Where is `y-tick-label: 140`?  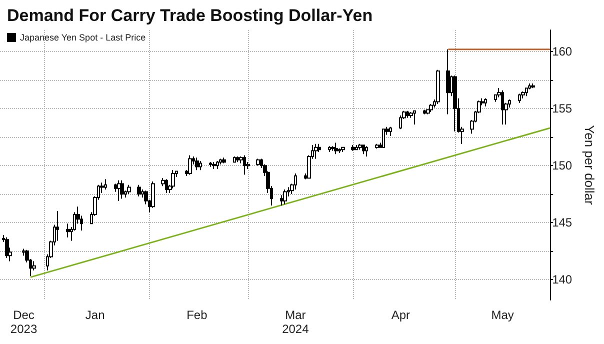
y-tick-label: 140 is located at coordinates (562, 279).